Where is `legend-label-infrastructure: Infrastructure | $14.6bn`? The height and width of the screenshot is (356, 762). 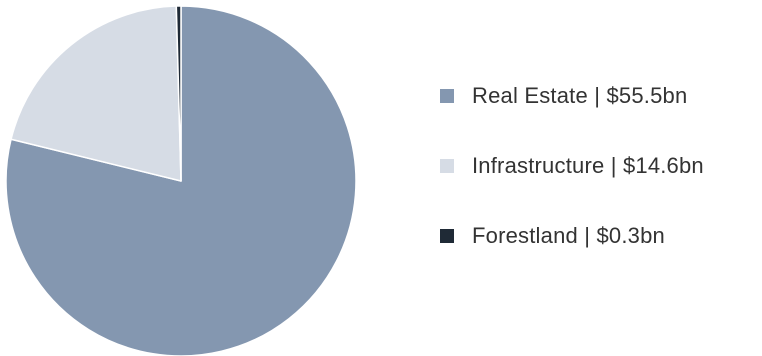
legend-label-infrastructure: Infrastructure | $14.6bn is located at coordinates (588, 165).